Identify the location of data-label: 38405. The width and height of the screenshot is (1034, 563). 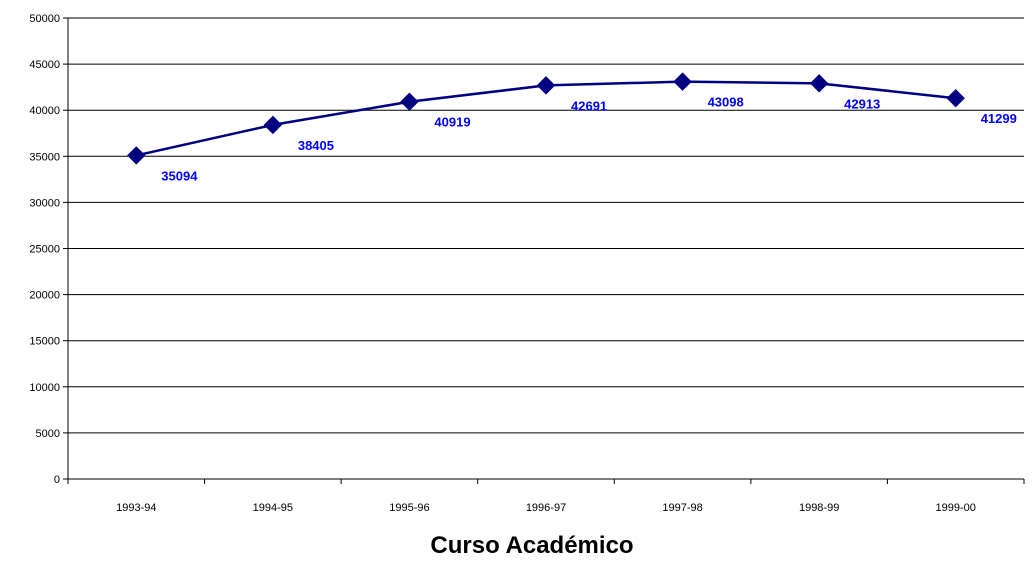
(316, 145).